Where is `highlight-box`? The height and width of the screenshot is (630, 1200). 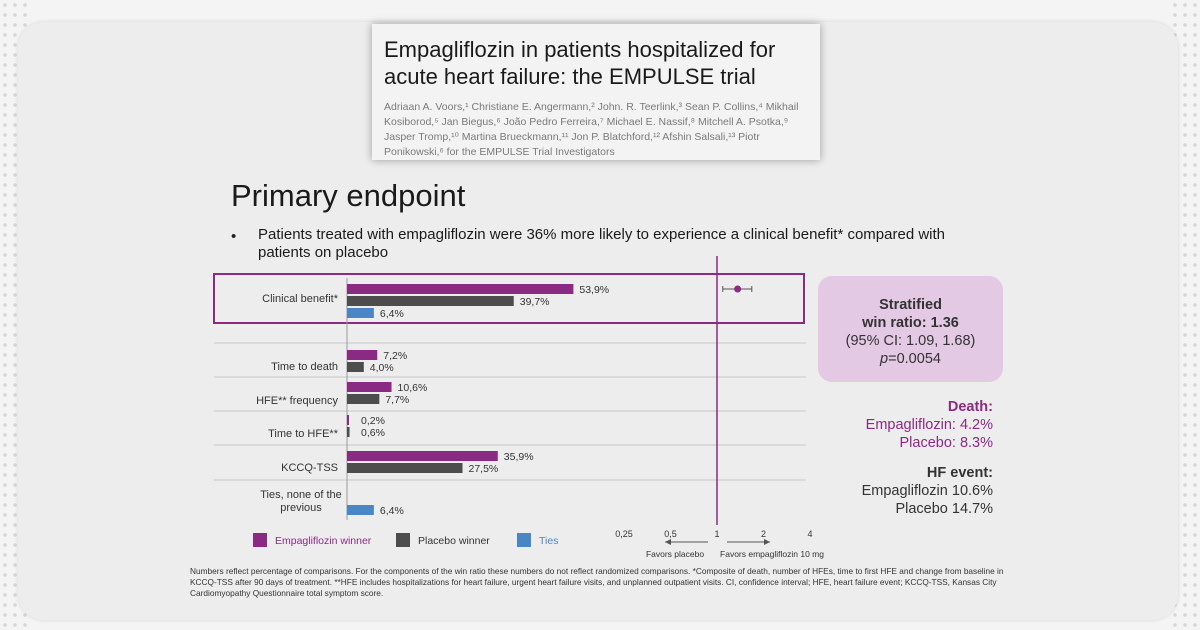 highlight-box is located at coordinates (509, 298).